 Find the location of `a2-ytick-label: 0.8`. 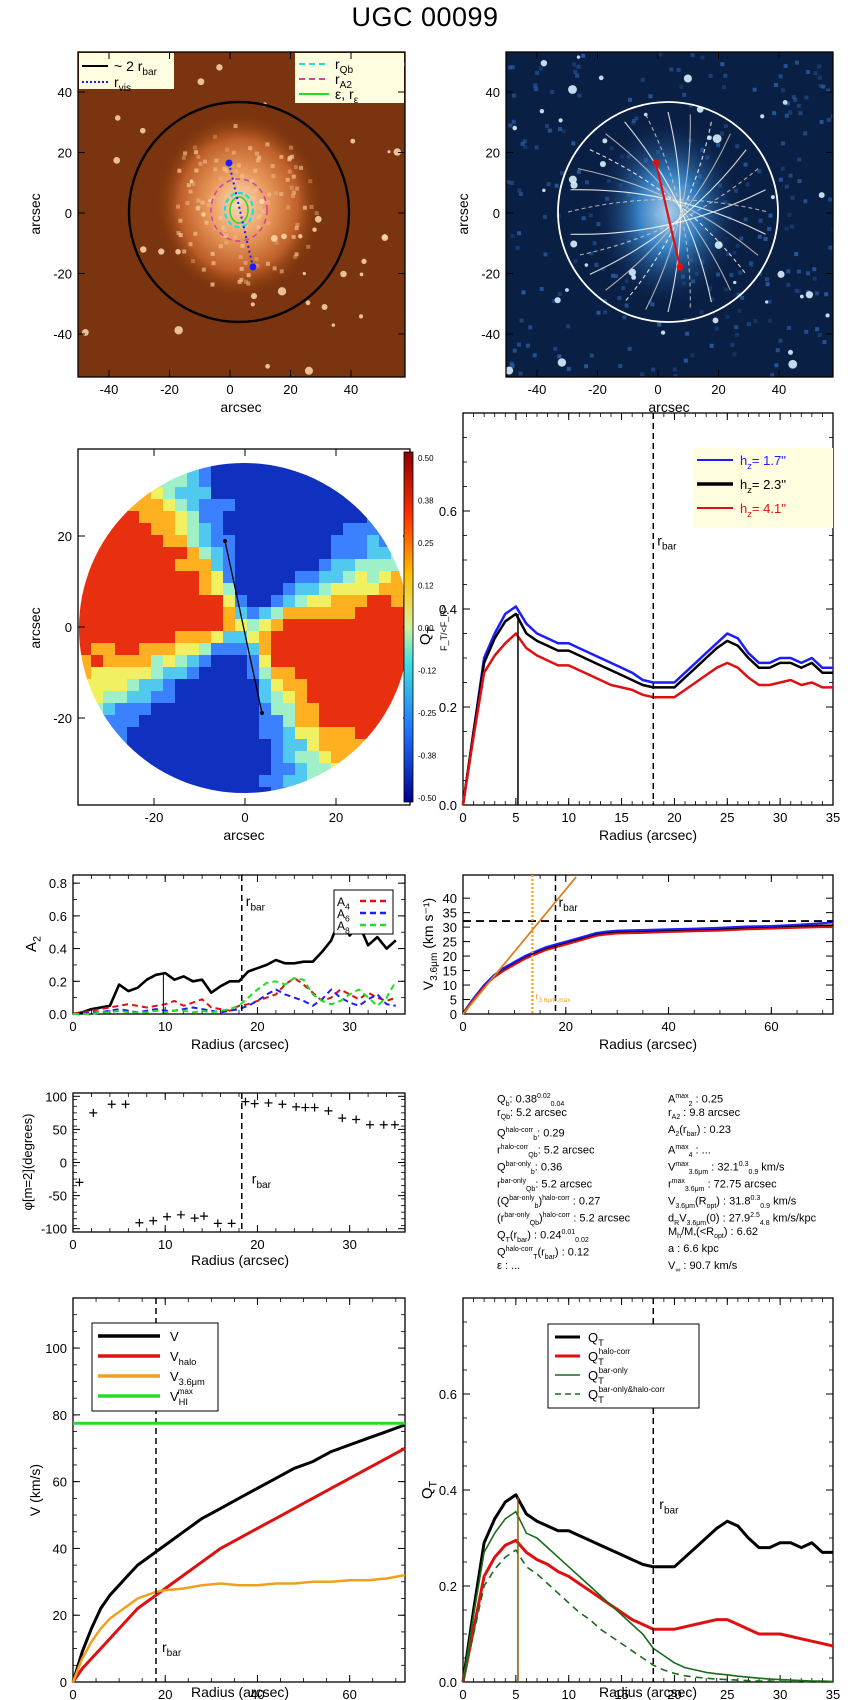

a2-ytick-label: 0.8 is located at coordinates (58, 883).